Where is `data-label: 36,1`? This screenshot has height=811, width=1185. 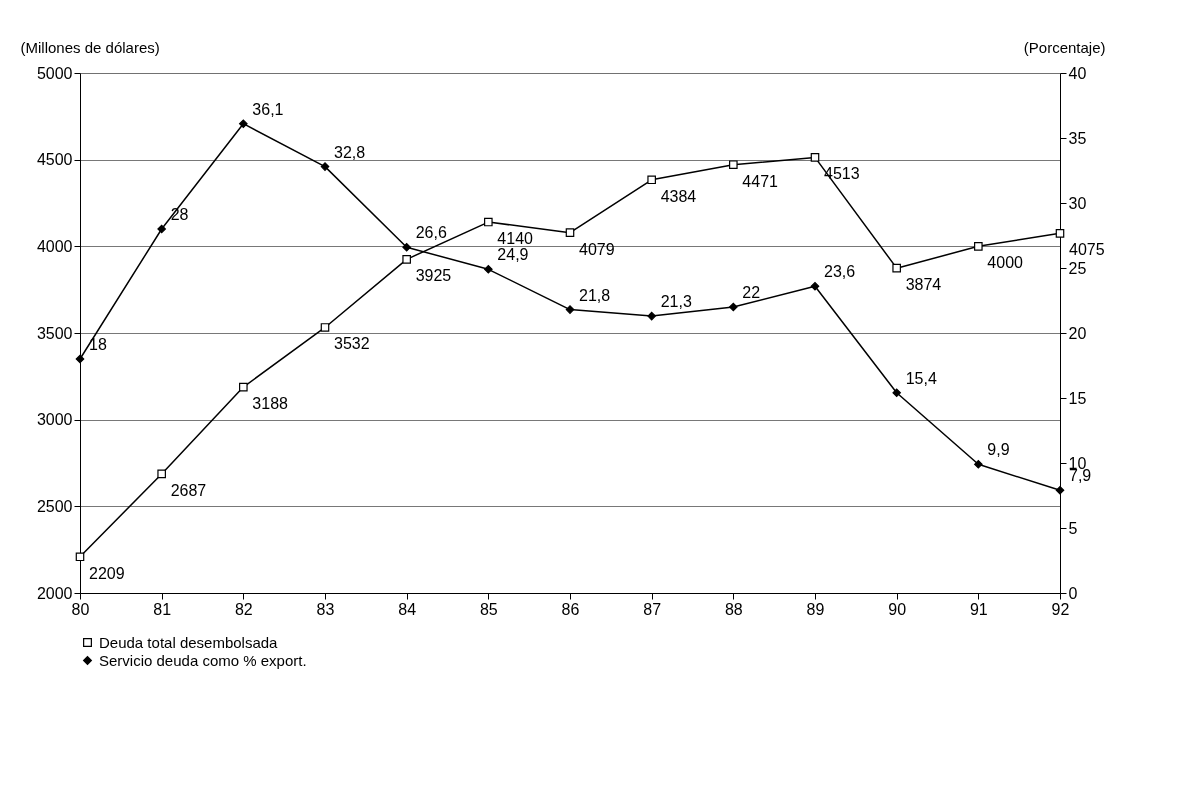 data-label: 36,1 is located at coordinates (268, 109).